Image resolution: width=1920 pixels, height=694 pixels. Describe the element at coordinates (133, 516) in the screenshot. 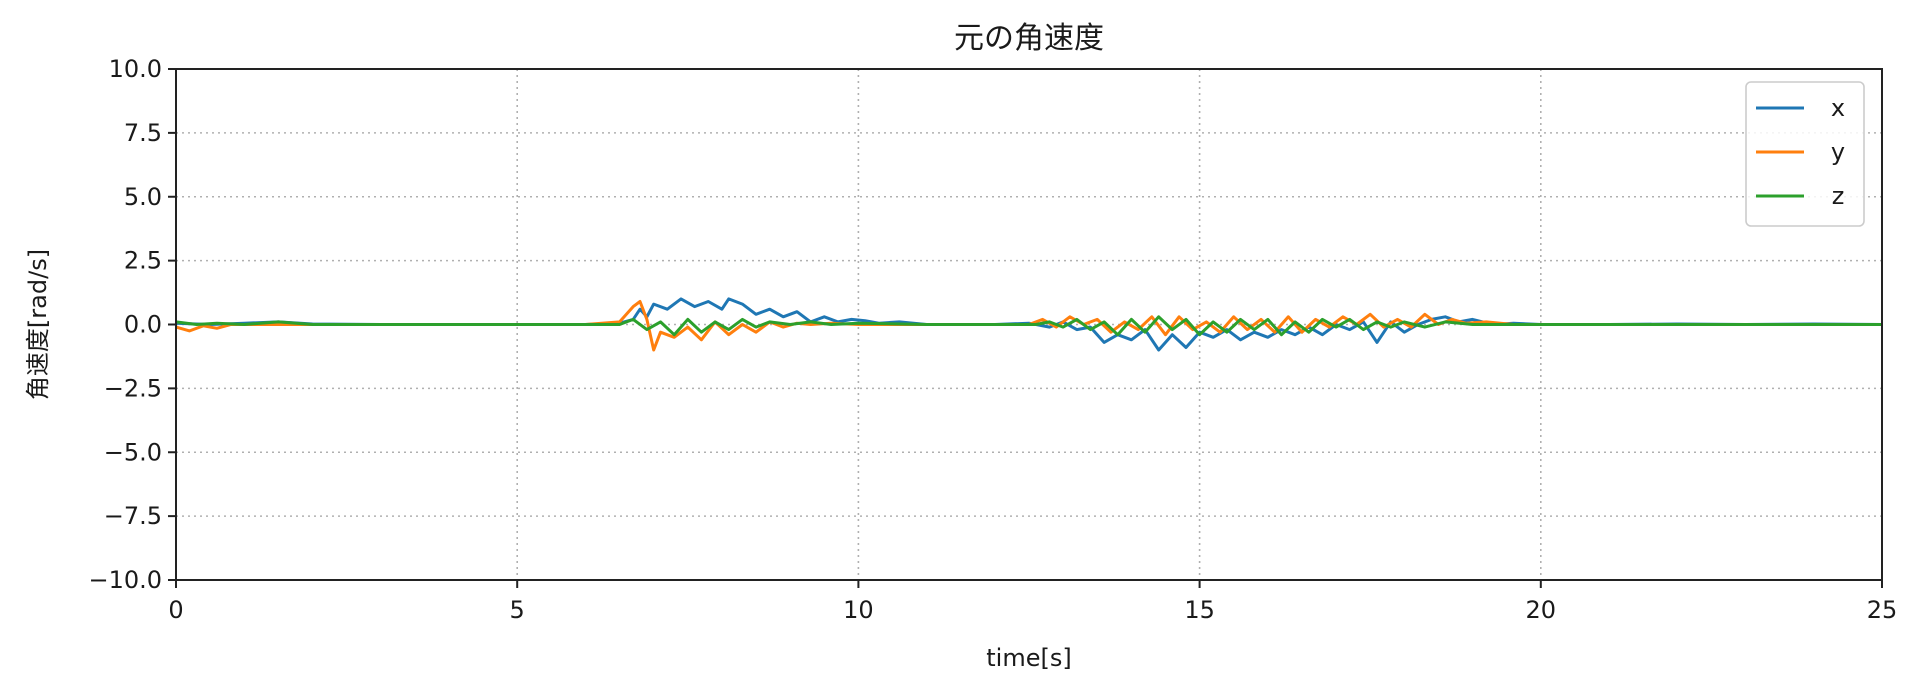

I see `y-tick-label: −7.5` at that location.